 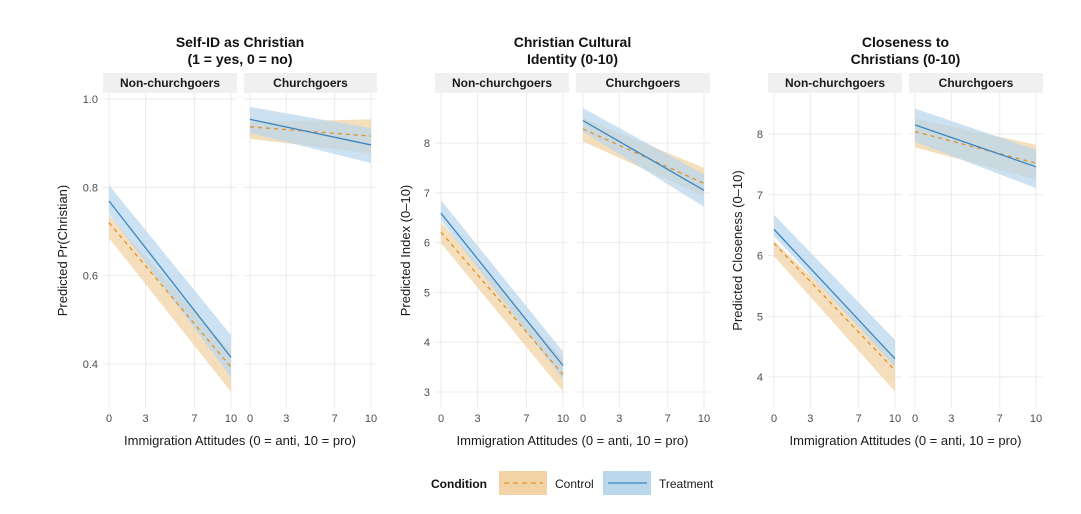 What do you see at coordinates (905, 42) in the screenshot?
I see `panel-title-line: Closeness to` at bounding box center [905, 42].